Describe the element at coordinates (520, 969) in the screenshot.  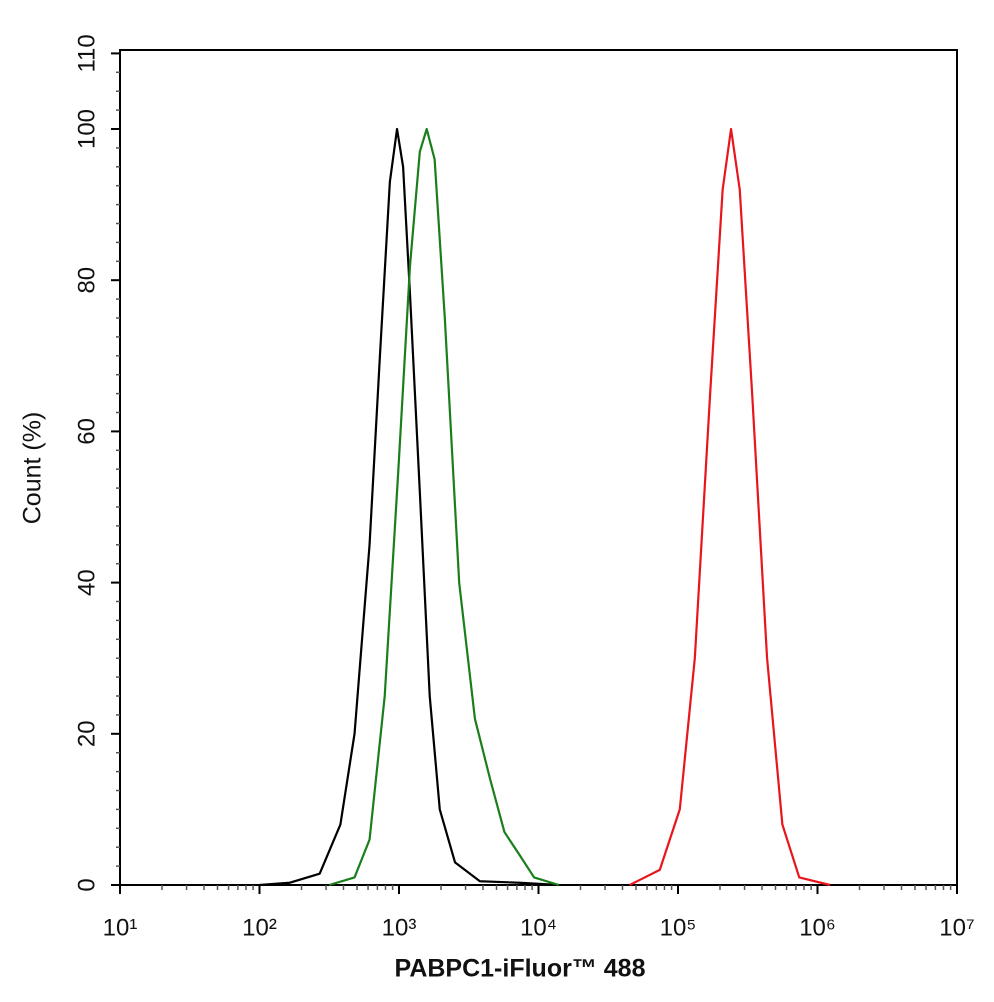
I see `x-axis-title: PABPC1-iFluor™ 488` at that location.